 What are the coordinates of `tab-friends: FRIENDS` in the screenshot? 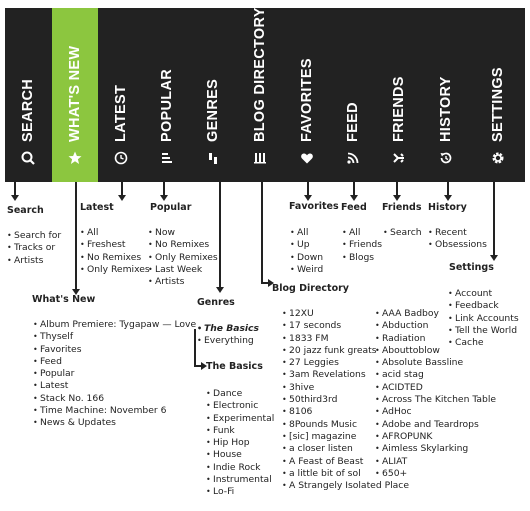 It's located at (399, 95).